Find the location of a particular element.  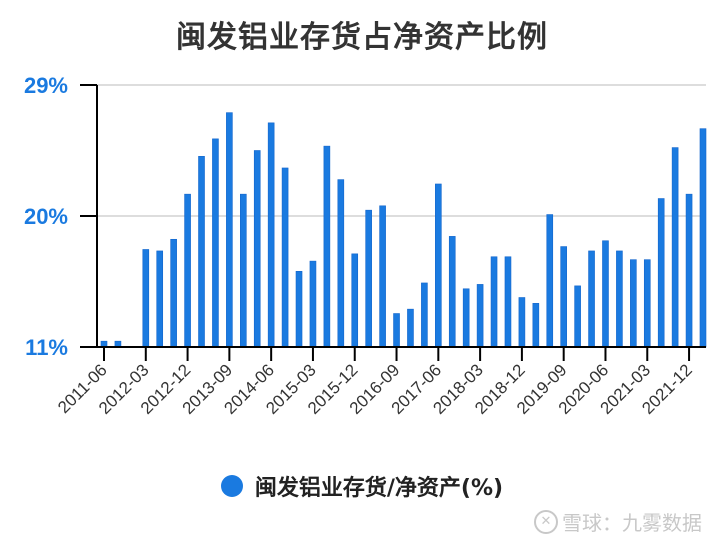

watermark: ✕ 雪球：九雾数据 is located at coordinates (618, 521).